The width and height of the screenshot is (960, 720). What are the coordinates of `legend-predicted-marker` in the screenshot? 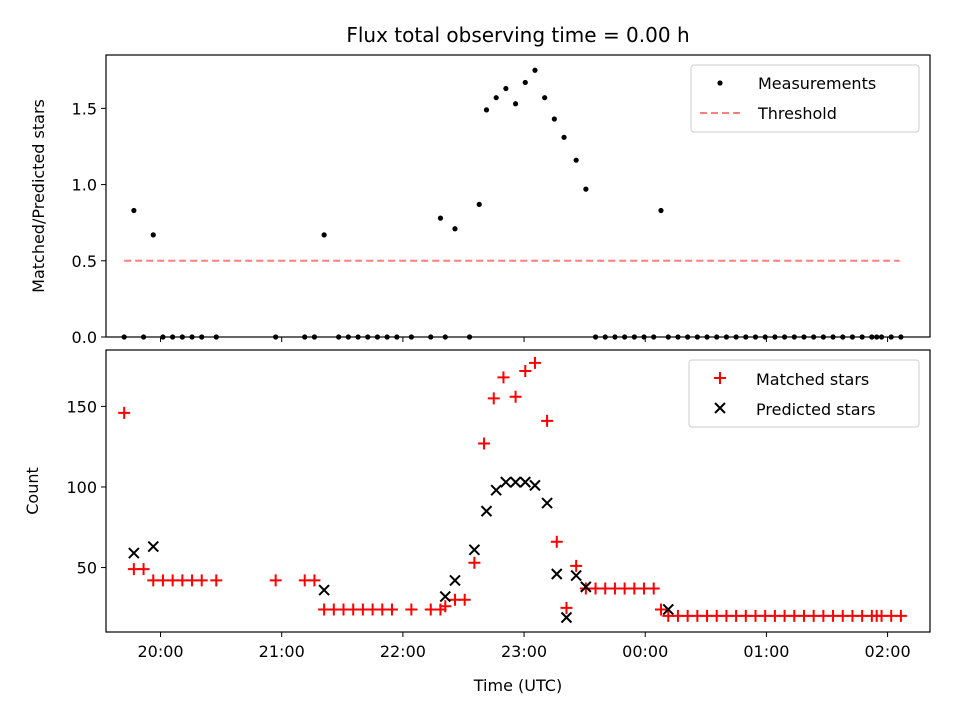 It's located at (720, 408).